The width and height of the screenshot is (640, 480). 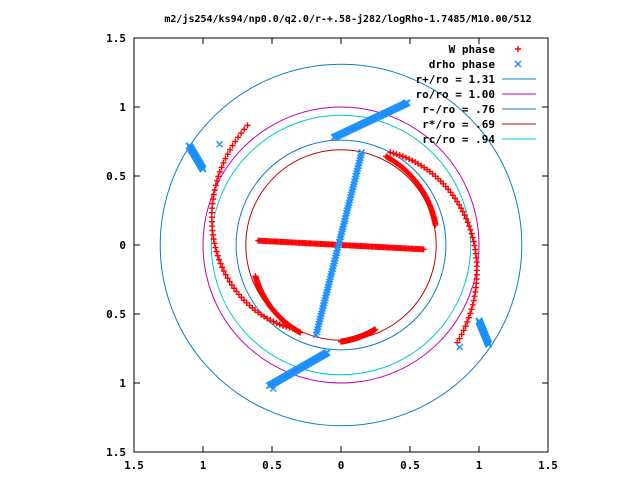 I want to click on x-tick-label-6: 1.5, so click(x=548, y=465).